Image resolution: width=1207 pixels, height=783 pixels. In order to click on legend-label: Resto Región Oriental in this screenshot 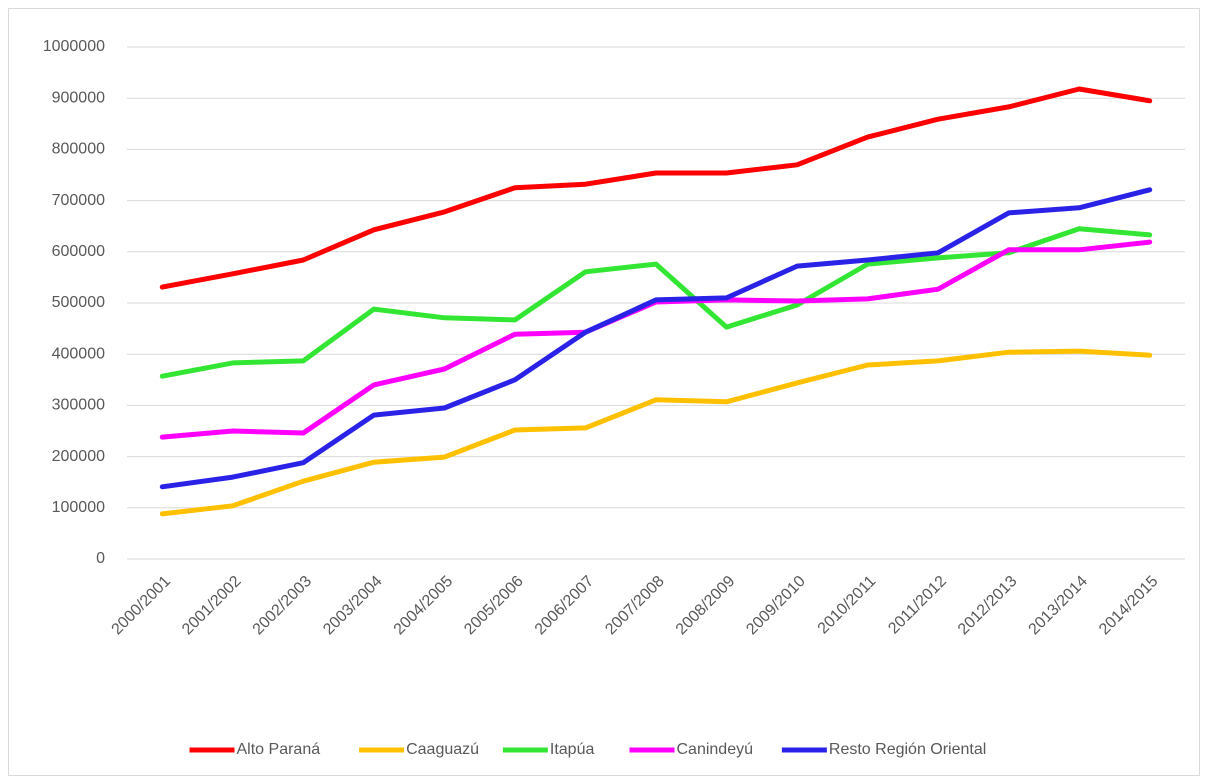, I will do `click(907, 749)`.